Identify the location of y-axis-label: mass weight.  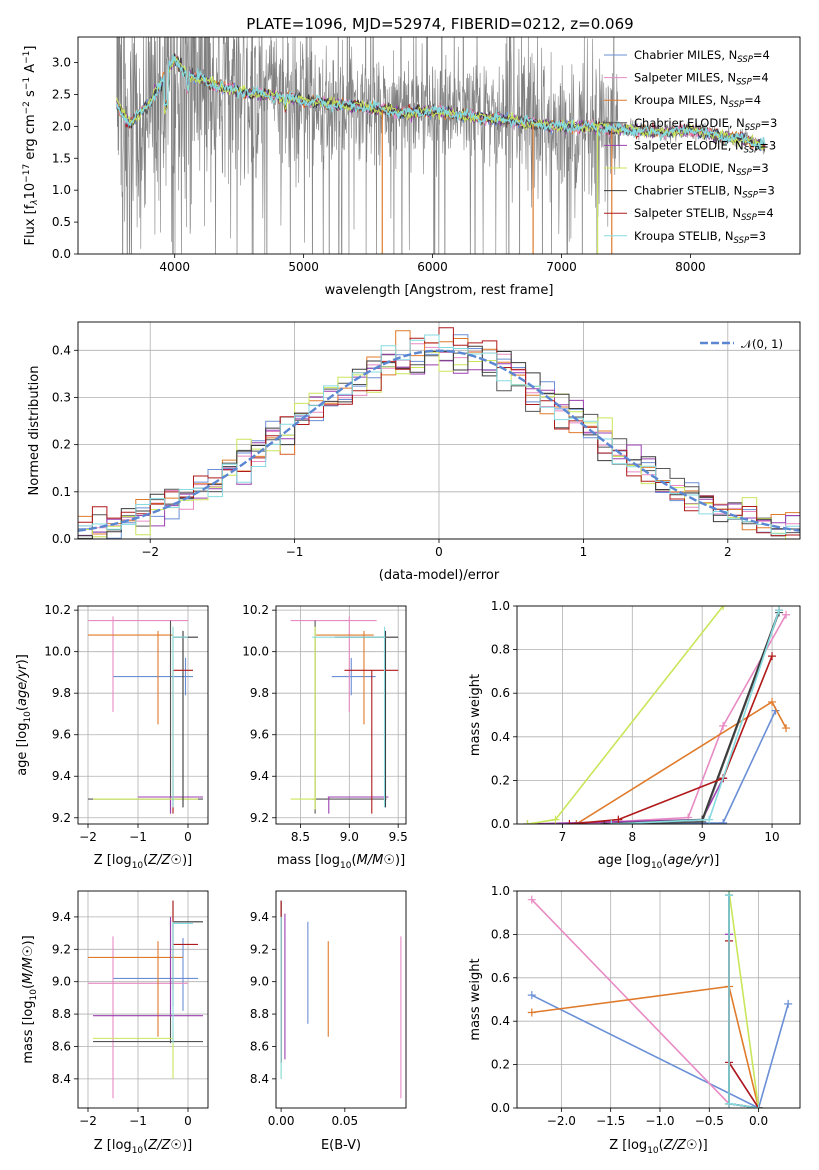
(475, 999).